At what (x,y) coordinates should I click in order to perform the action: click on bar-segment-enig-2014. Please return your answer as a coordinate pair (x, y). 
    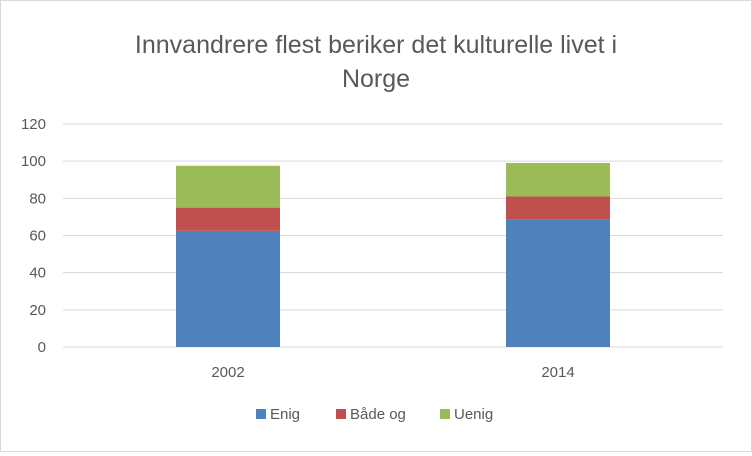
    Looking at the image, I should click on (558, 283).